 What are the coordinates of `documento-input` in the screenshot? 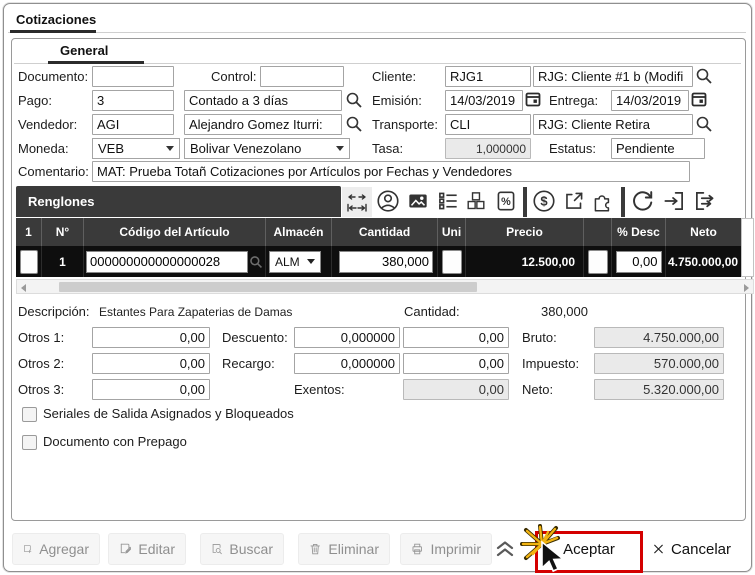 It's located at (133, 76).